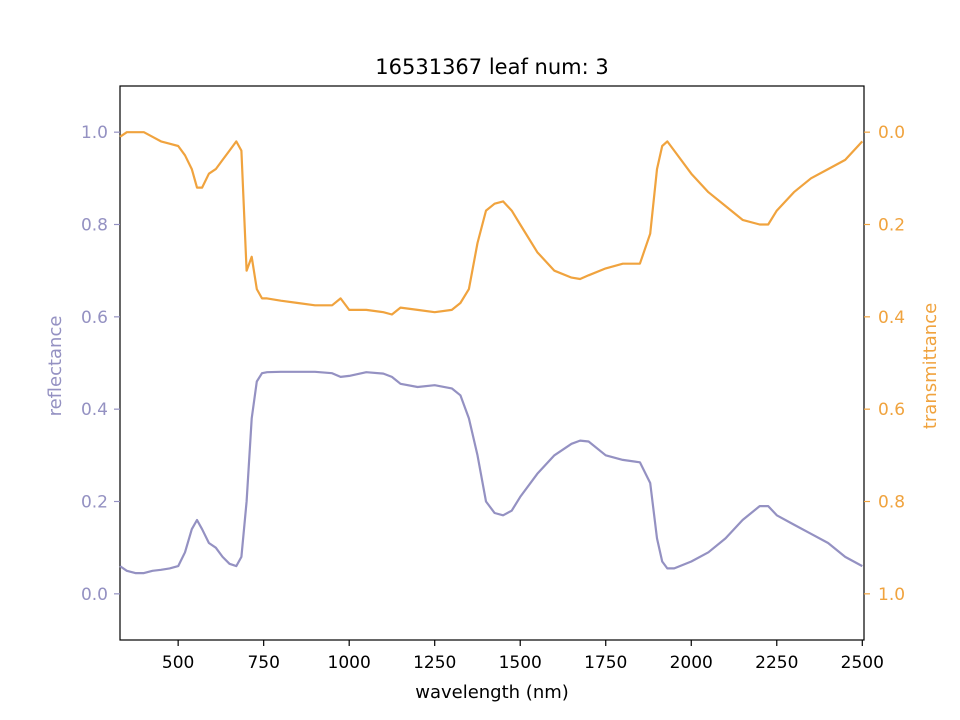 This screenshot has width=960, height=720. What do you see at coordinates (94, 133) in the screenshot?
I see `y-tick-label-left: 1.0` at bounding box center [94, 133].